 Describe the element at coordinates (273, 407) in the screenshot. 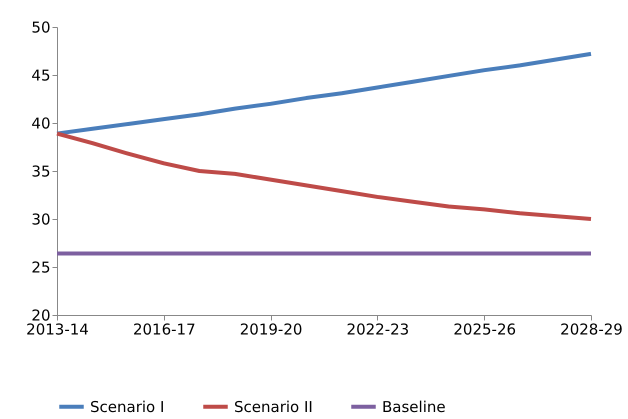

I see `legend-label: Scenario II` at that location.